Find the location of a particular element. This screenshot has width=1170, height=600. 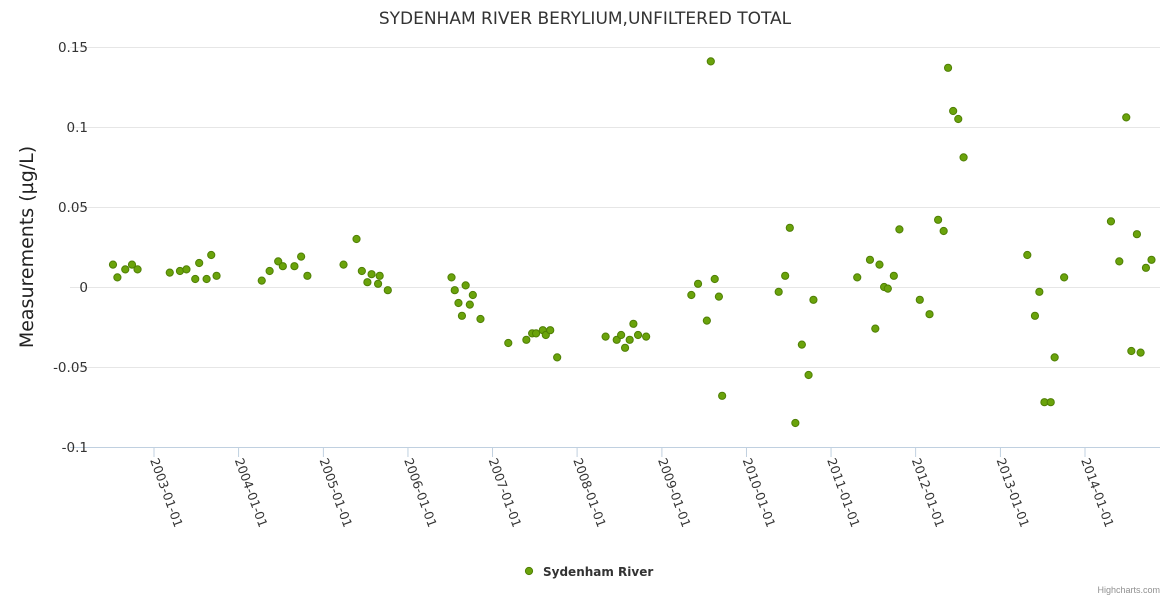

legend: Sydenham River is located at coordinates (588, 572).